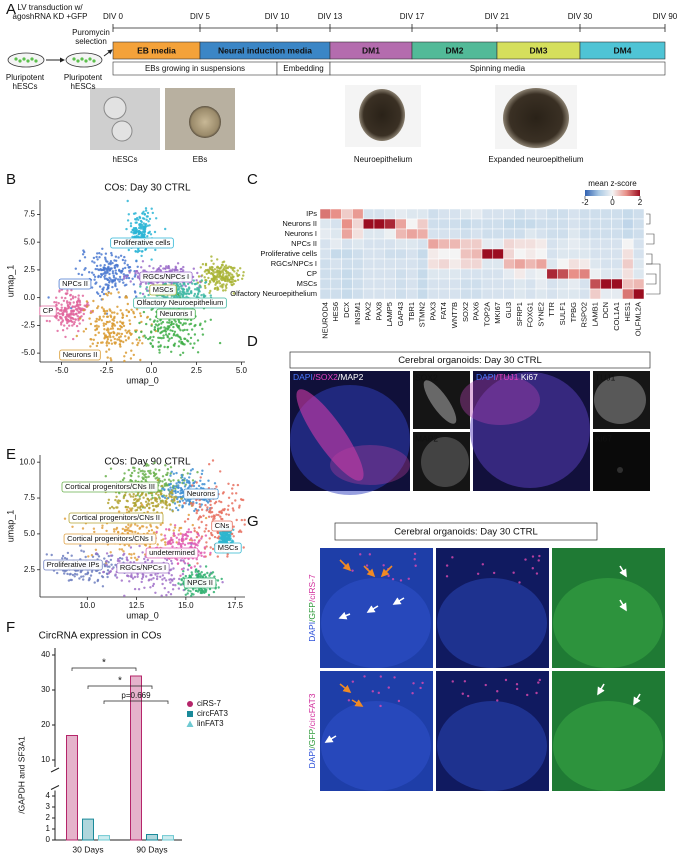  What do you see at coordinates (648, 219) in the screenshot?
I see `dendrogram` at bounding box center [648, 219].